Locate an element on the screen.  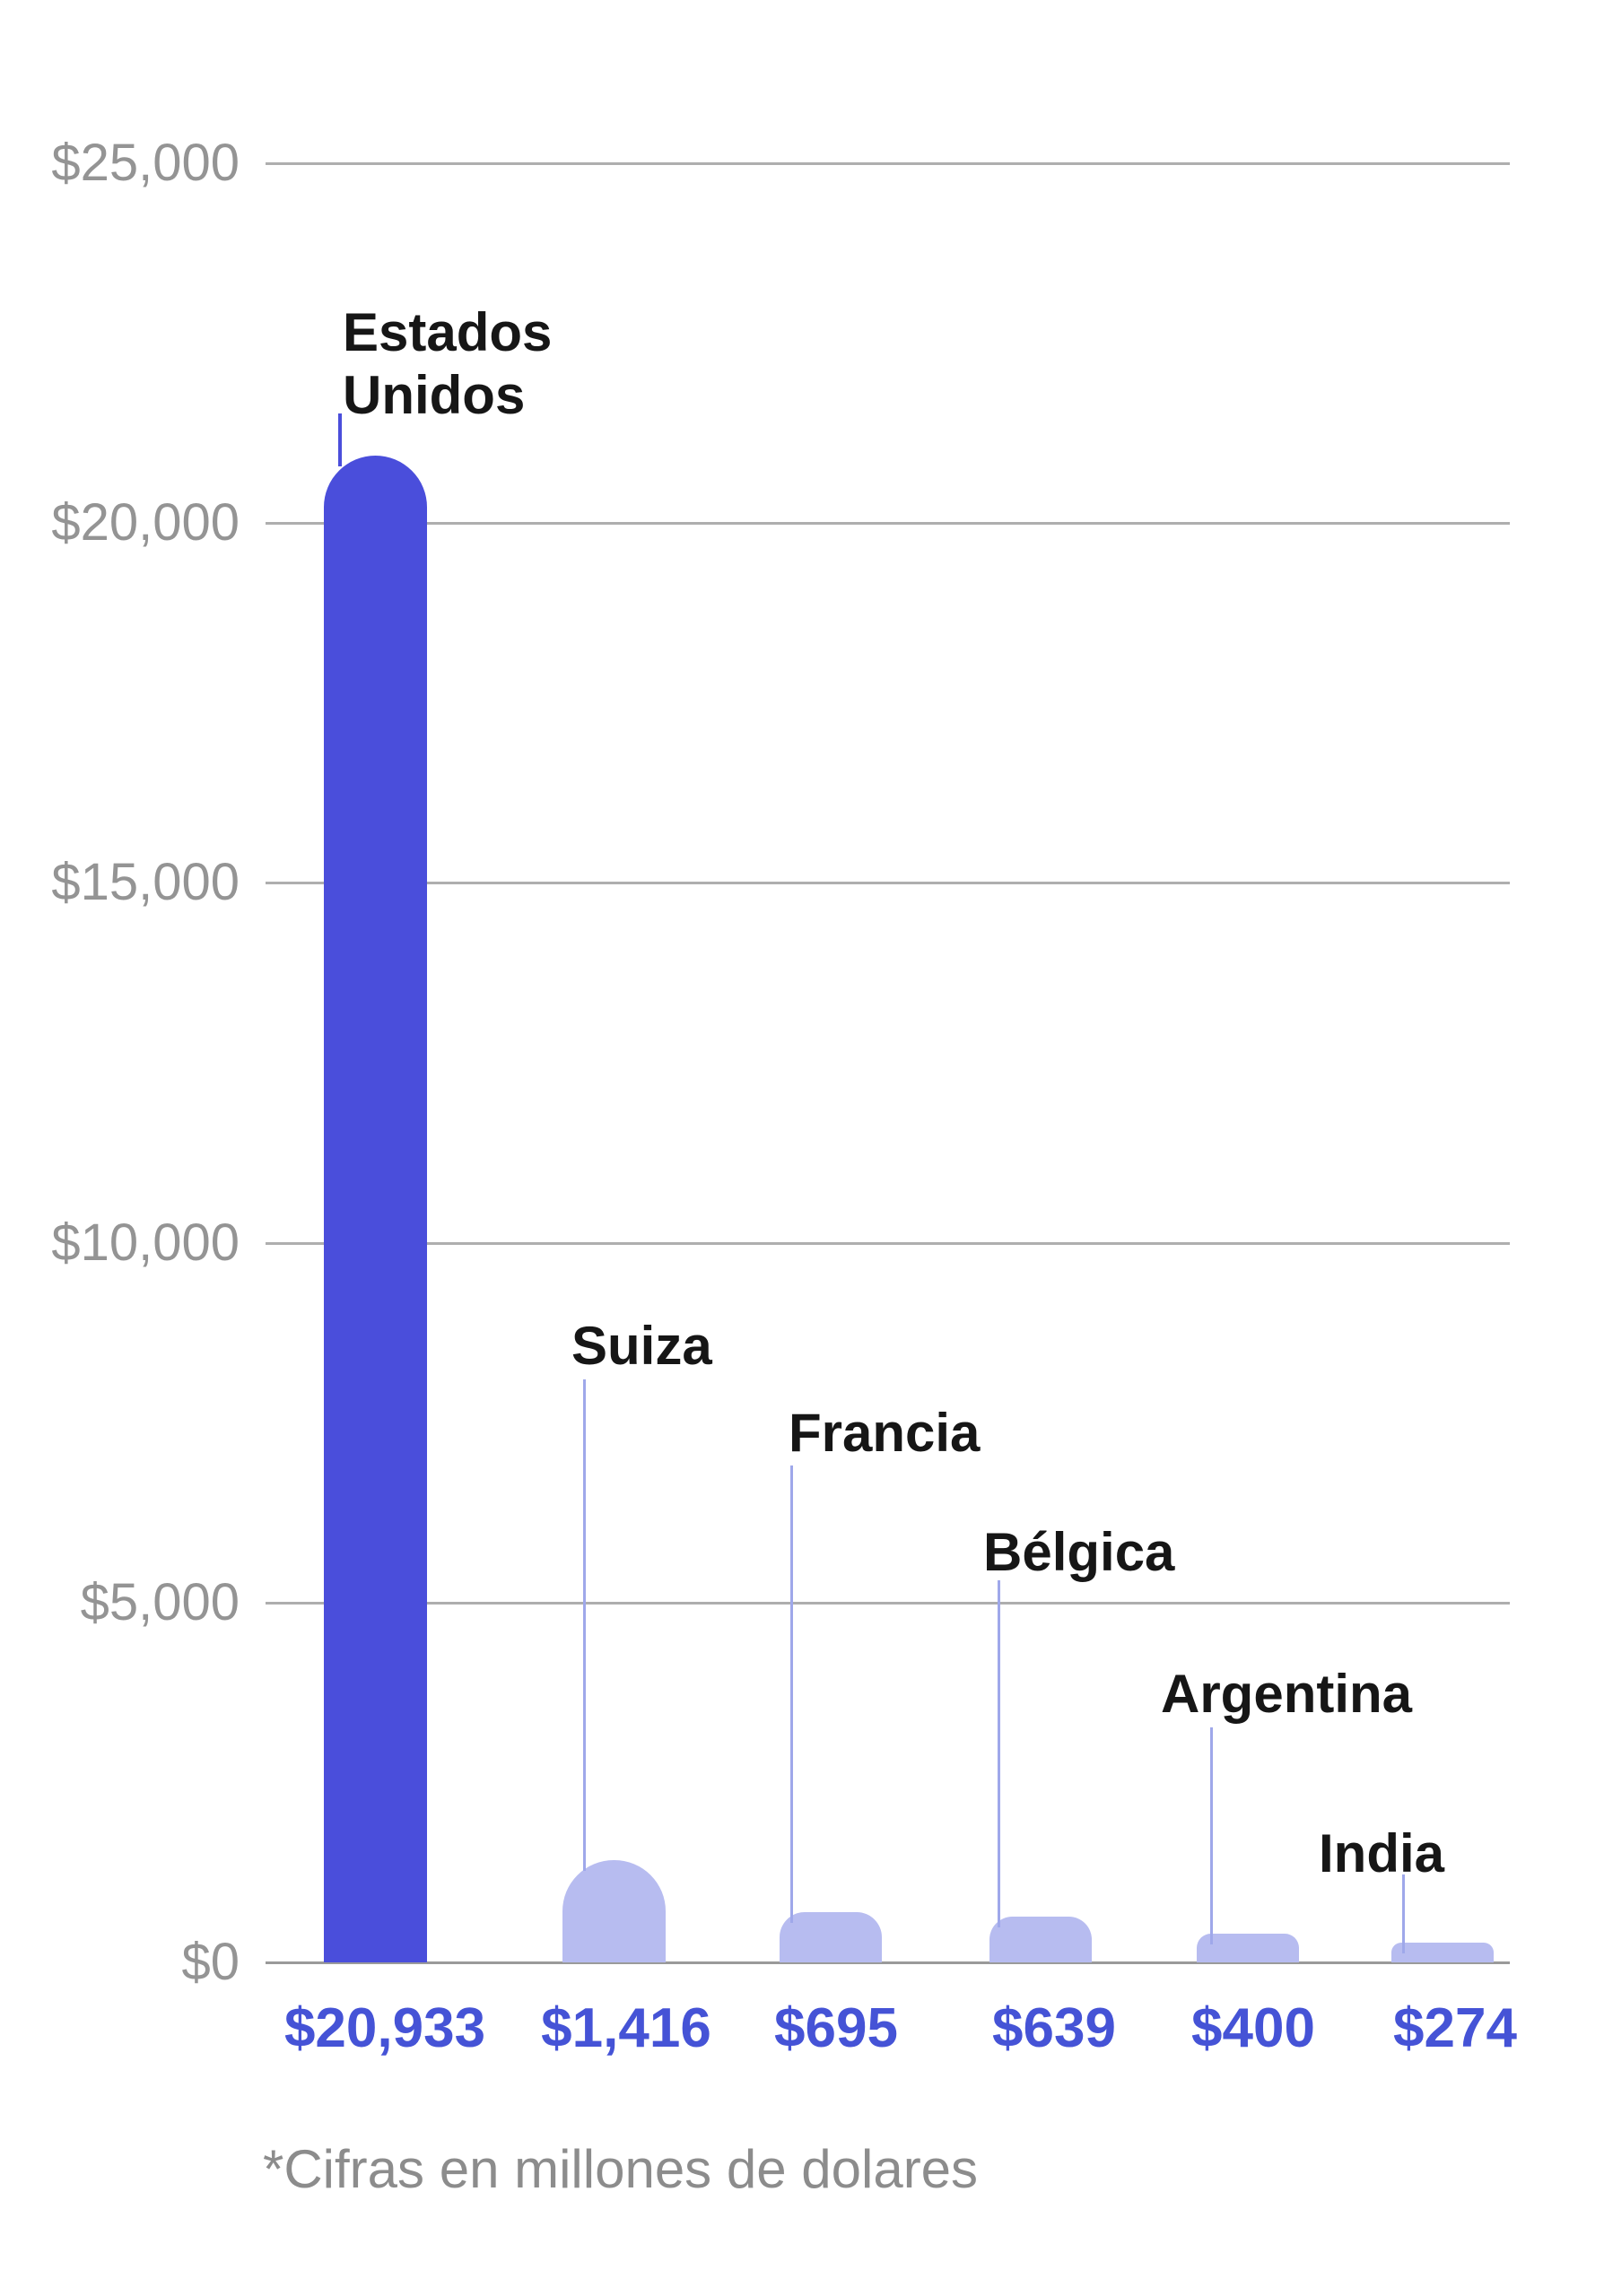
leader-line-estados-unidos is located at coordinates (340, 439).